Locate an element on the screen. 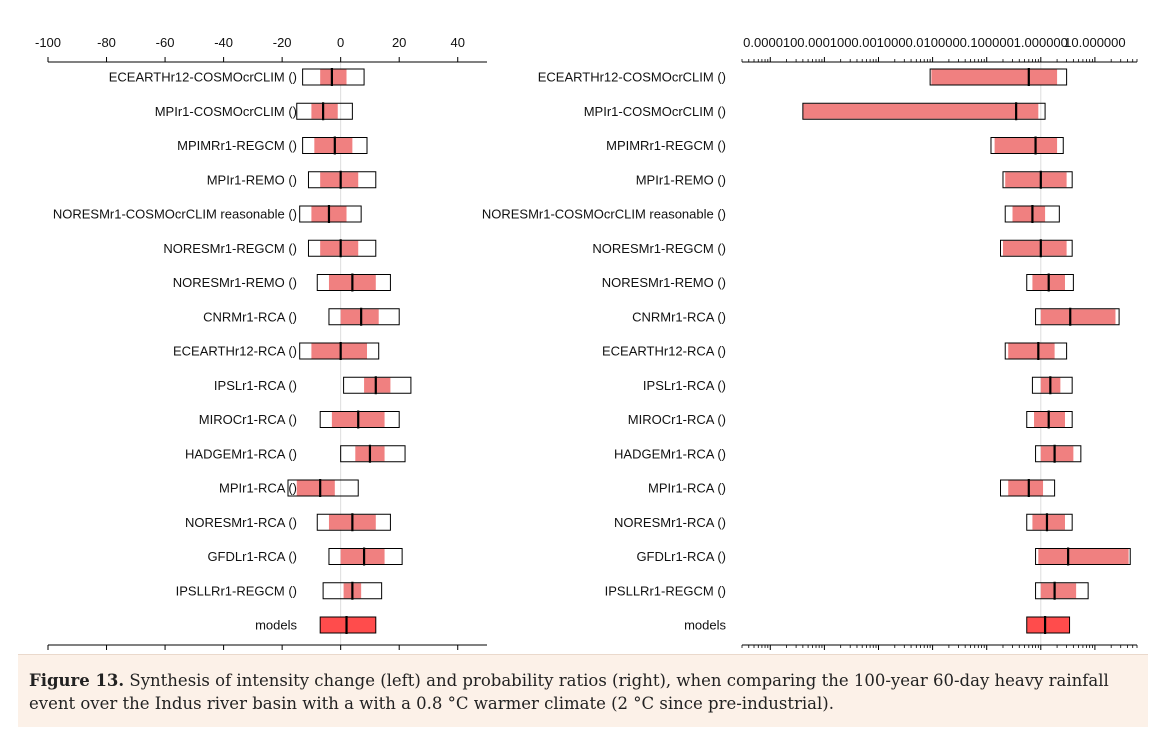  tick-label: -40 is located at coordinates (223, 42).